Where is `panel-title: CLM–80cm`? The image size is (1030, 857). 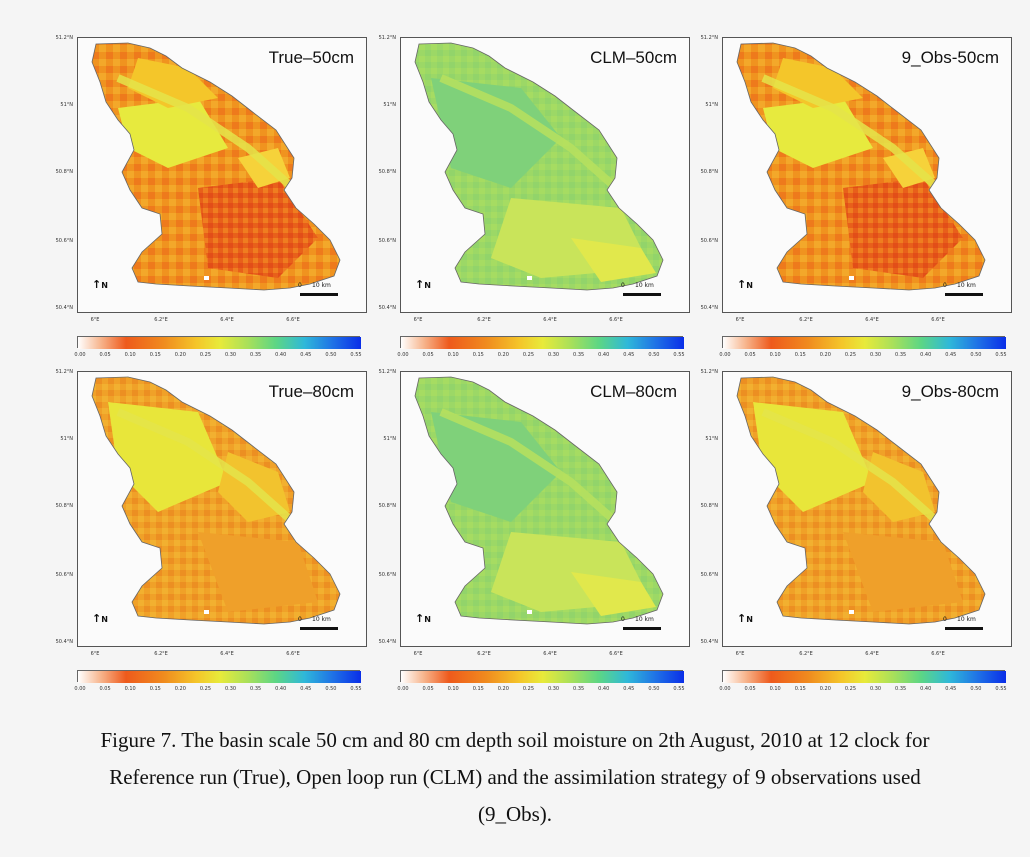
panel-title: CLM–80cm is located at coordinates (633, 391).